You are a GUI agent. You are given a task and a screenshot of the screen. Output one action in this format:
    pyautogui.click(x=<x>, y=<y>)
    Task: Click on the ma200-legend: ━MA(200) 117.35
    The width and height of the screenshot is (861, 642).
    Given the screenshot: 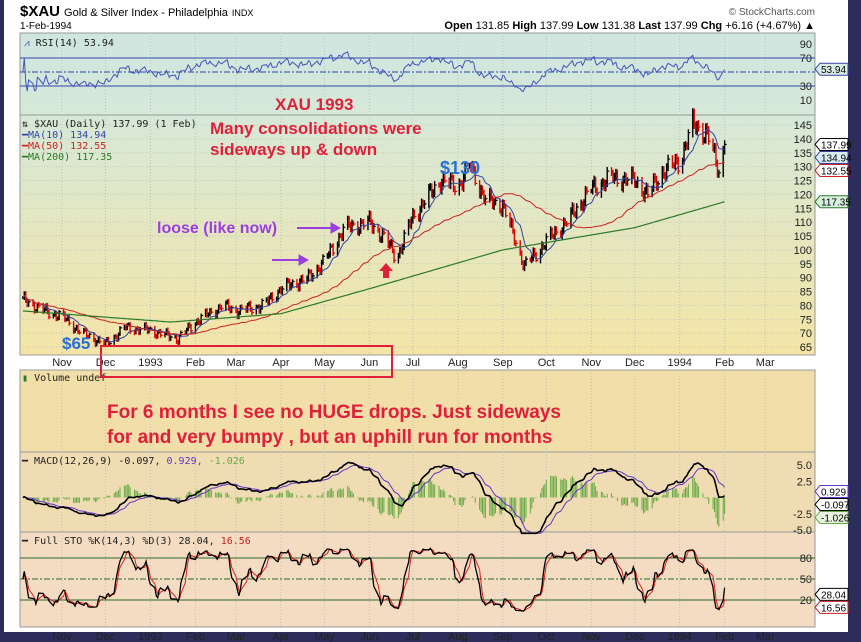 What is the action you would take?
    pyautogui.click(x=66, y=157)
    